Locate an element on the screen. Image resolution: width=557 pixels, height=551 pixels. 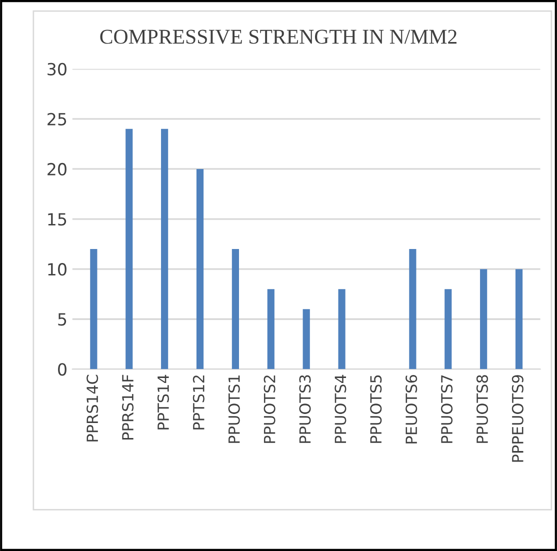
y-tick-label: 25 is located at coordinates (57, 119).